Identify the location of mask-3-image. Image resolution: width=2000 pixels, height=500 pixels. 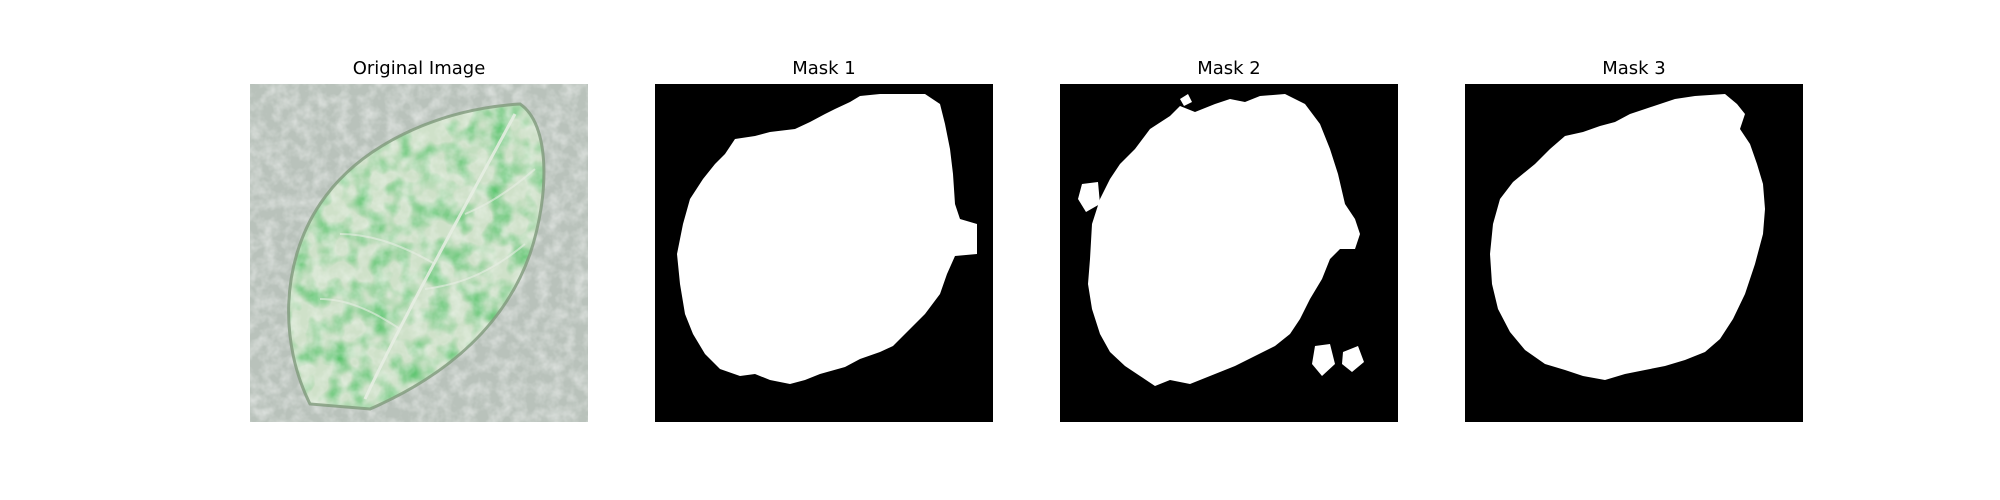
(1634, 253).